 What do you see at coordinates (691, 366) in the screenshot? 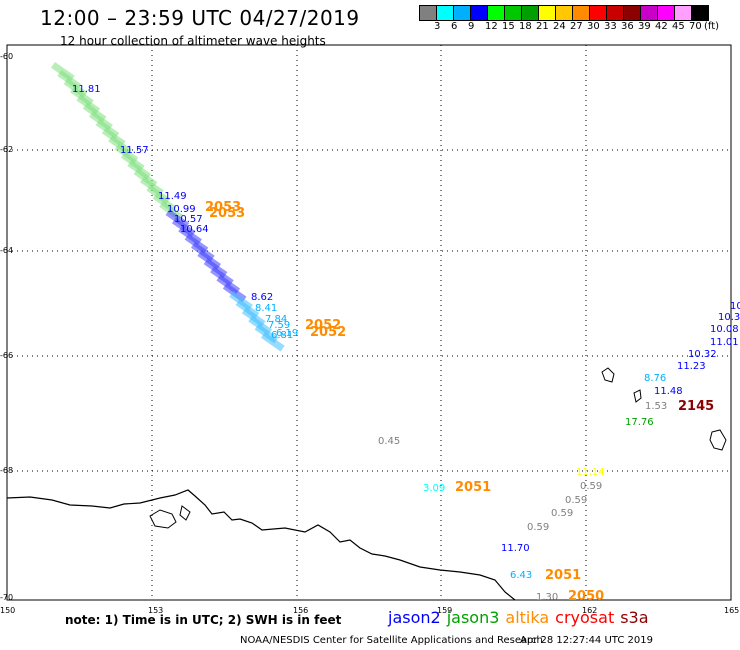
I see `wave-height-reading: 11.23` at bounding box center [691, 366].